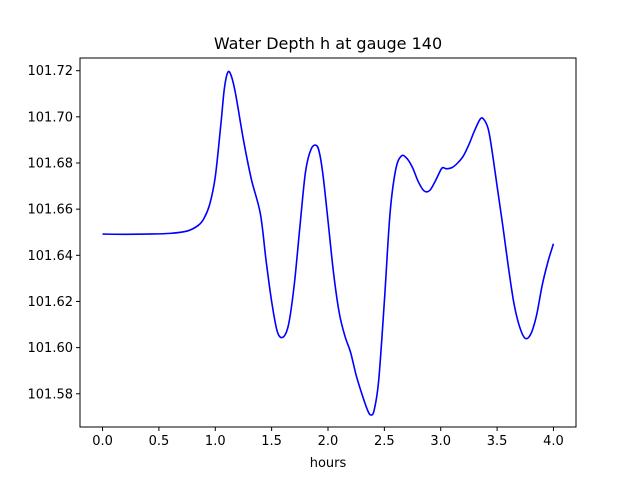 This screenshot has width=640, height=480. I want to click on y-tick-label: 101.64, so click(51, 256).